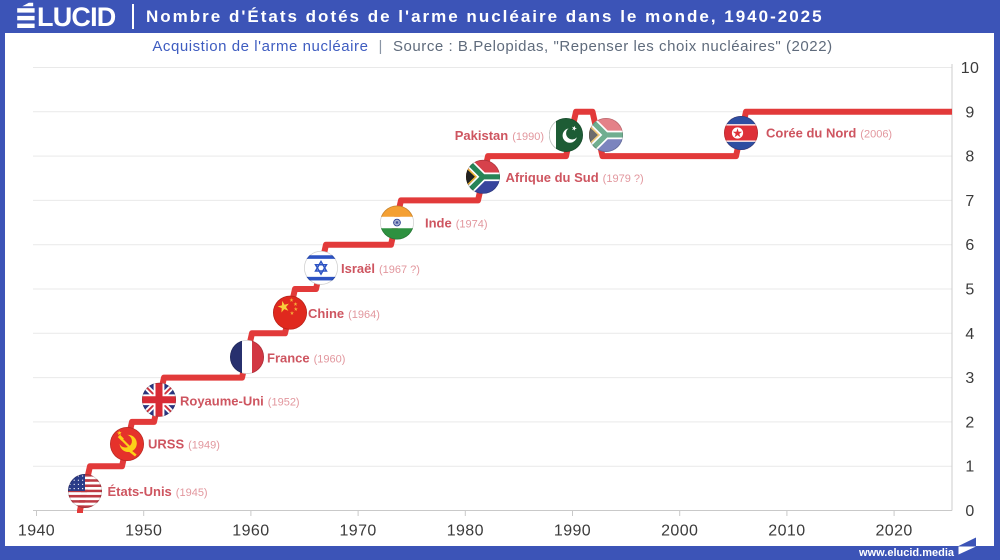 The height and width of the screenshot is (560, 1000). Describe the element at coordinates (36, 531) in the screenshot. I see `svg-text: 1940` at that location.